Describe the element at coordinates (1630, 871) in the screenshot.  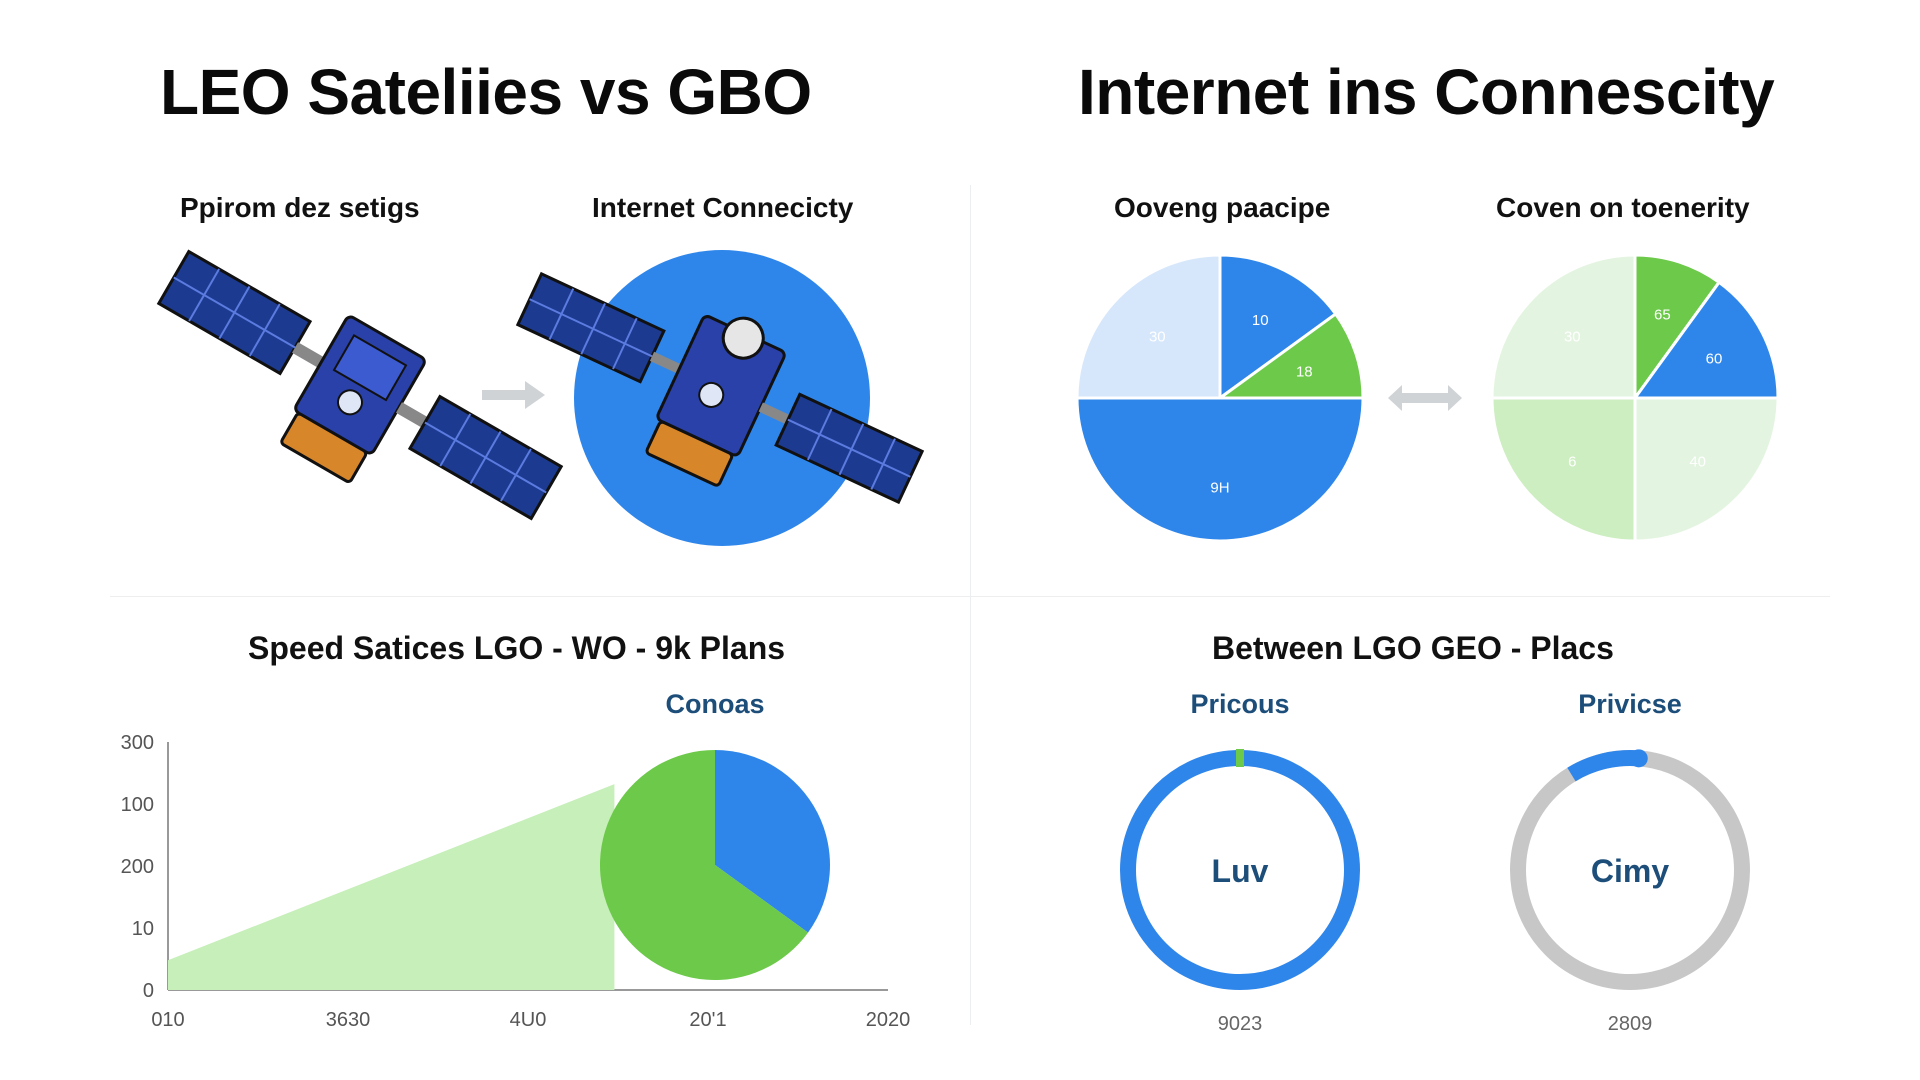
I see `gauge-center-label: Cimy` at that location.